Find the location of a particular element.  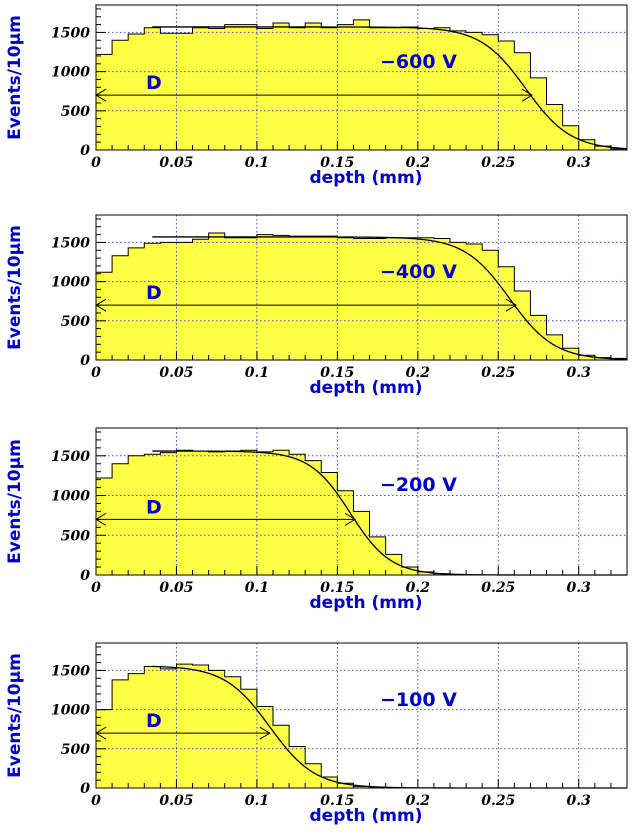

voltage-label: −600 V is located at coordinates (418, 62).